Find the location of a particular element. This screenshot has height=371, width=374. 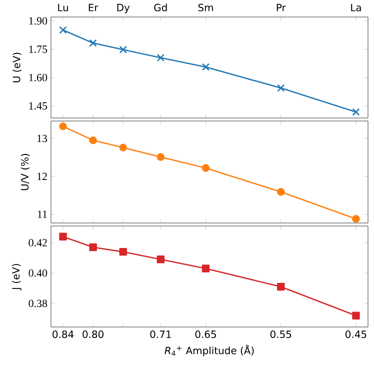

y-tick-label: 1.90 is located at coordinates (38, 21).